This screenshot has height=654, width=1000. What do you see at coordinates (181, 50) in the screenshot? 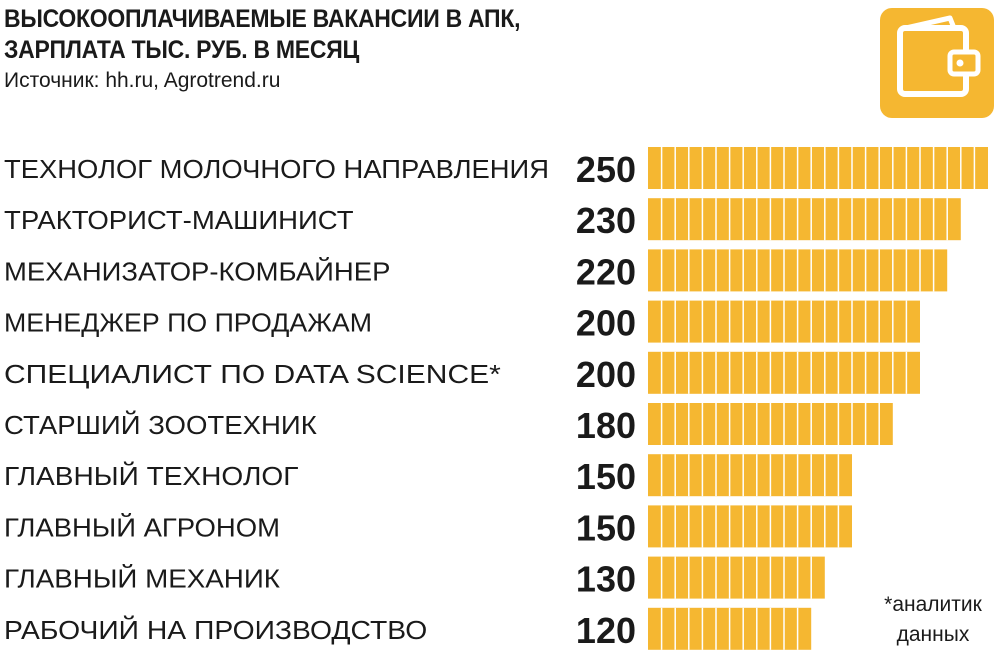
I see `title-line-2: ЗАРПЛАТА ТЫС. РУБ. В МЕСЯЦ` at bounding box center [181, 50].